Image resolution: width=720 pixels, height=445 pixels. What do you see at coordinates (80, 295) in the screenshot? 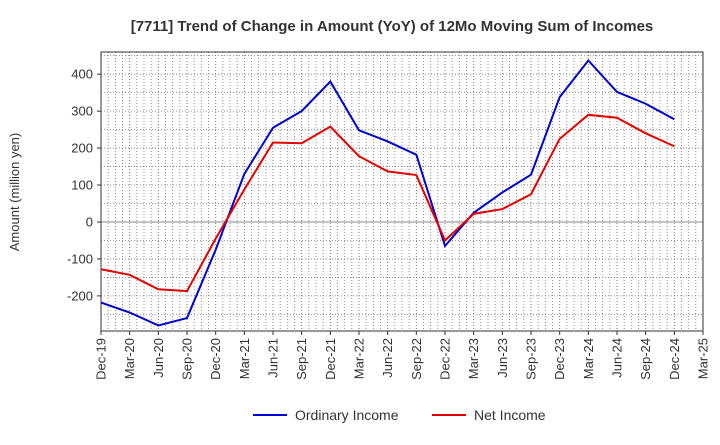
I see `y-tick-label: -200` at bounding box center [80, 295].